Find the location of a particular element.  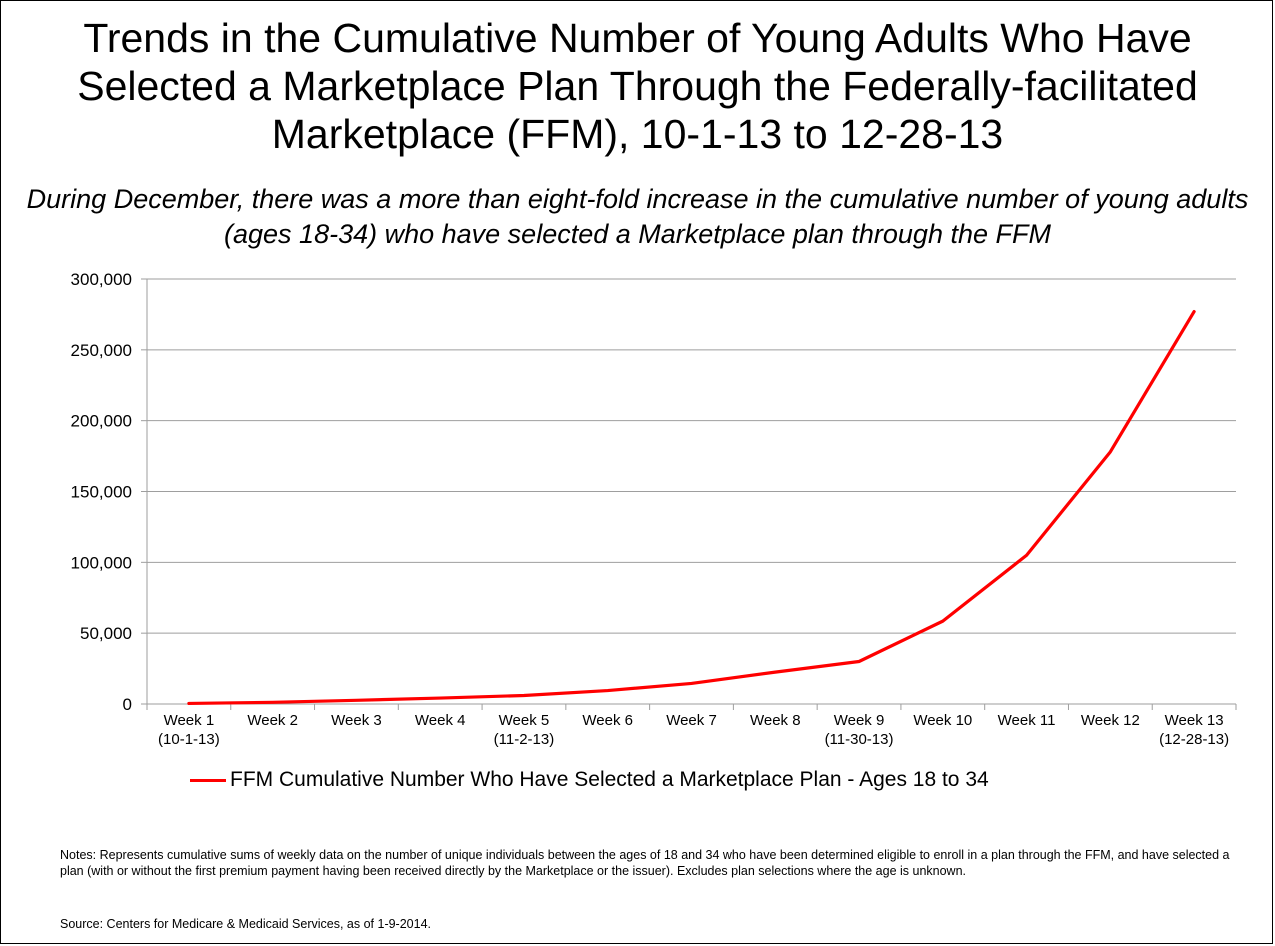

x-tick-label: Week 6 is located at coordinates (607, 720).